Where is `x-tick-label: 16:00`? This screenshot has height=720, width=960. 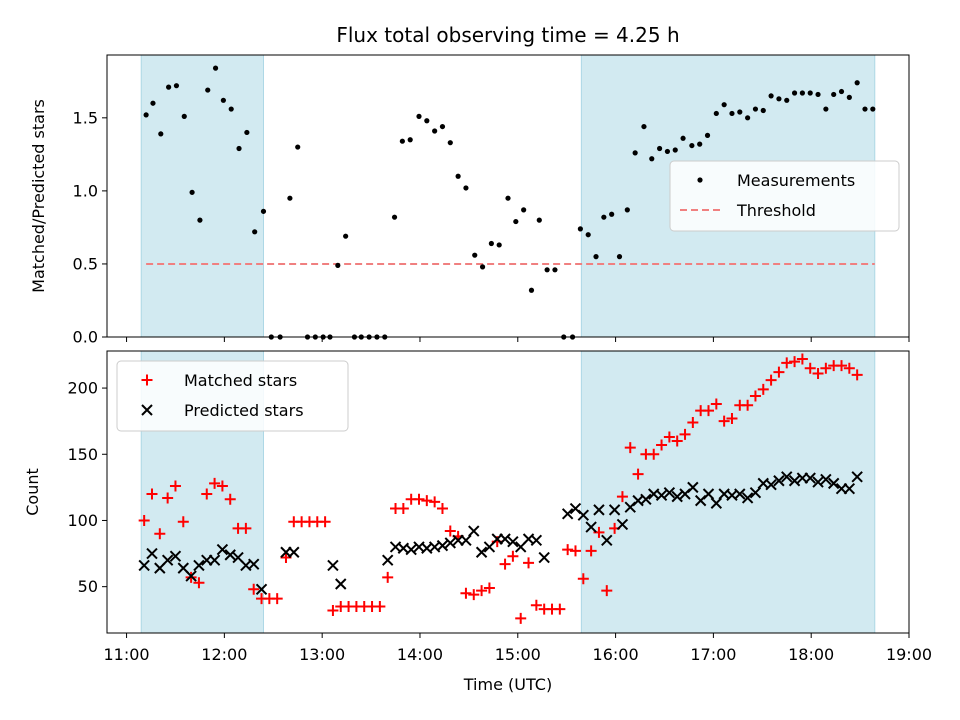
x-tick-label: 16:00 is located at coordinates (616, 654).